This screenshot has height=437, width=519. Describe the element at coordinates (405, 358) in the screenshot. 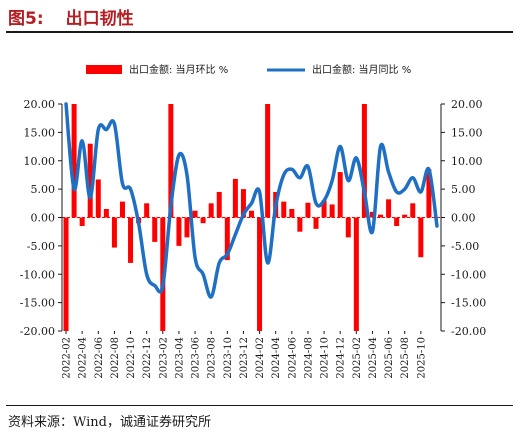

I see `x-tick-label: 2025-08` at that location.